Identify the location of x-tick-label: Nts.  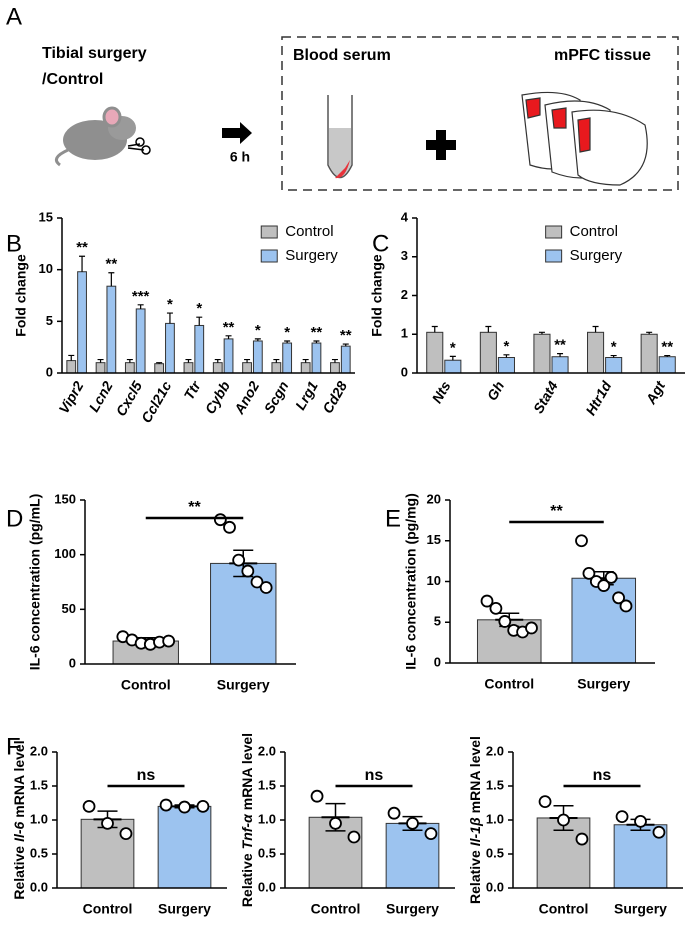
(440, 392).